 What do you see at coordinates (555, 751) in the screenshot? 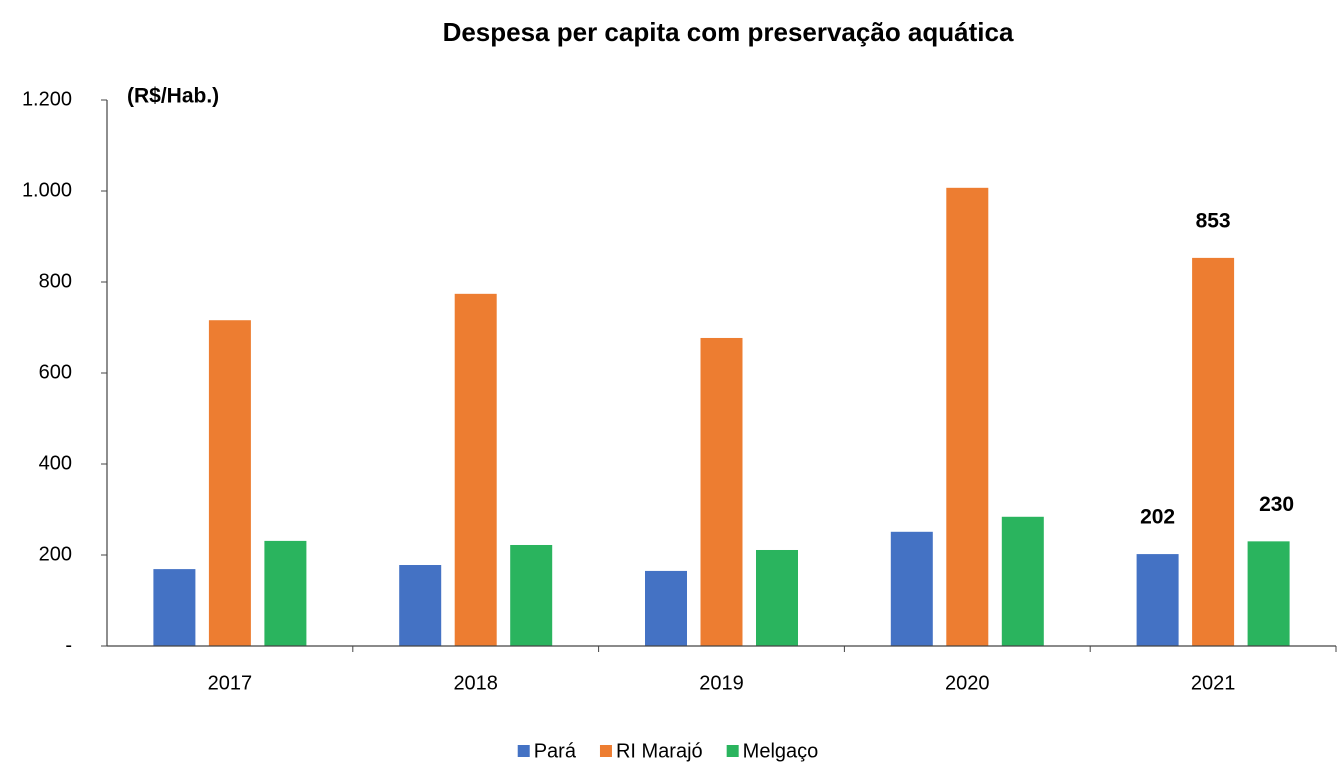
I see `legend-label: Pará` at bounding box center [555, 751].